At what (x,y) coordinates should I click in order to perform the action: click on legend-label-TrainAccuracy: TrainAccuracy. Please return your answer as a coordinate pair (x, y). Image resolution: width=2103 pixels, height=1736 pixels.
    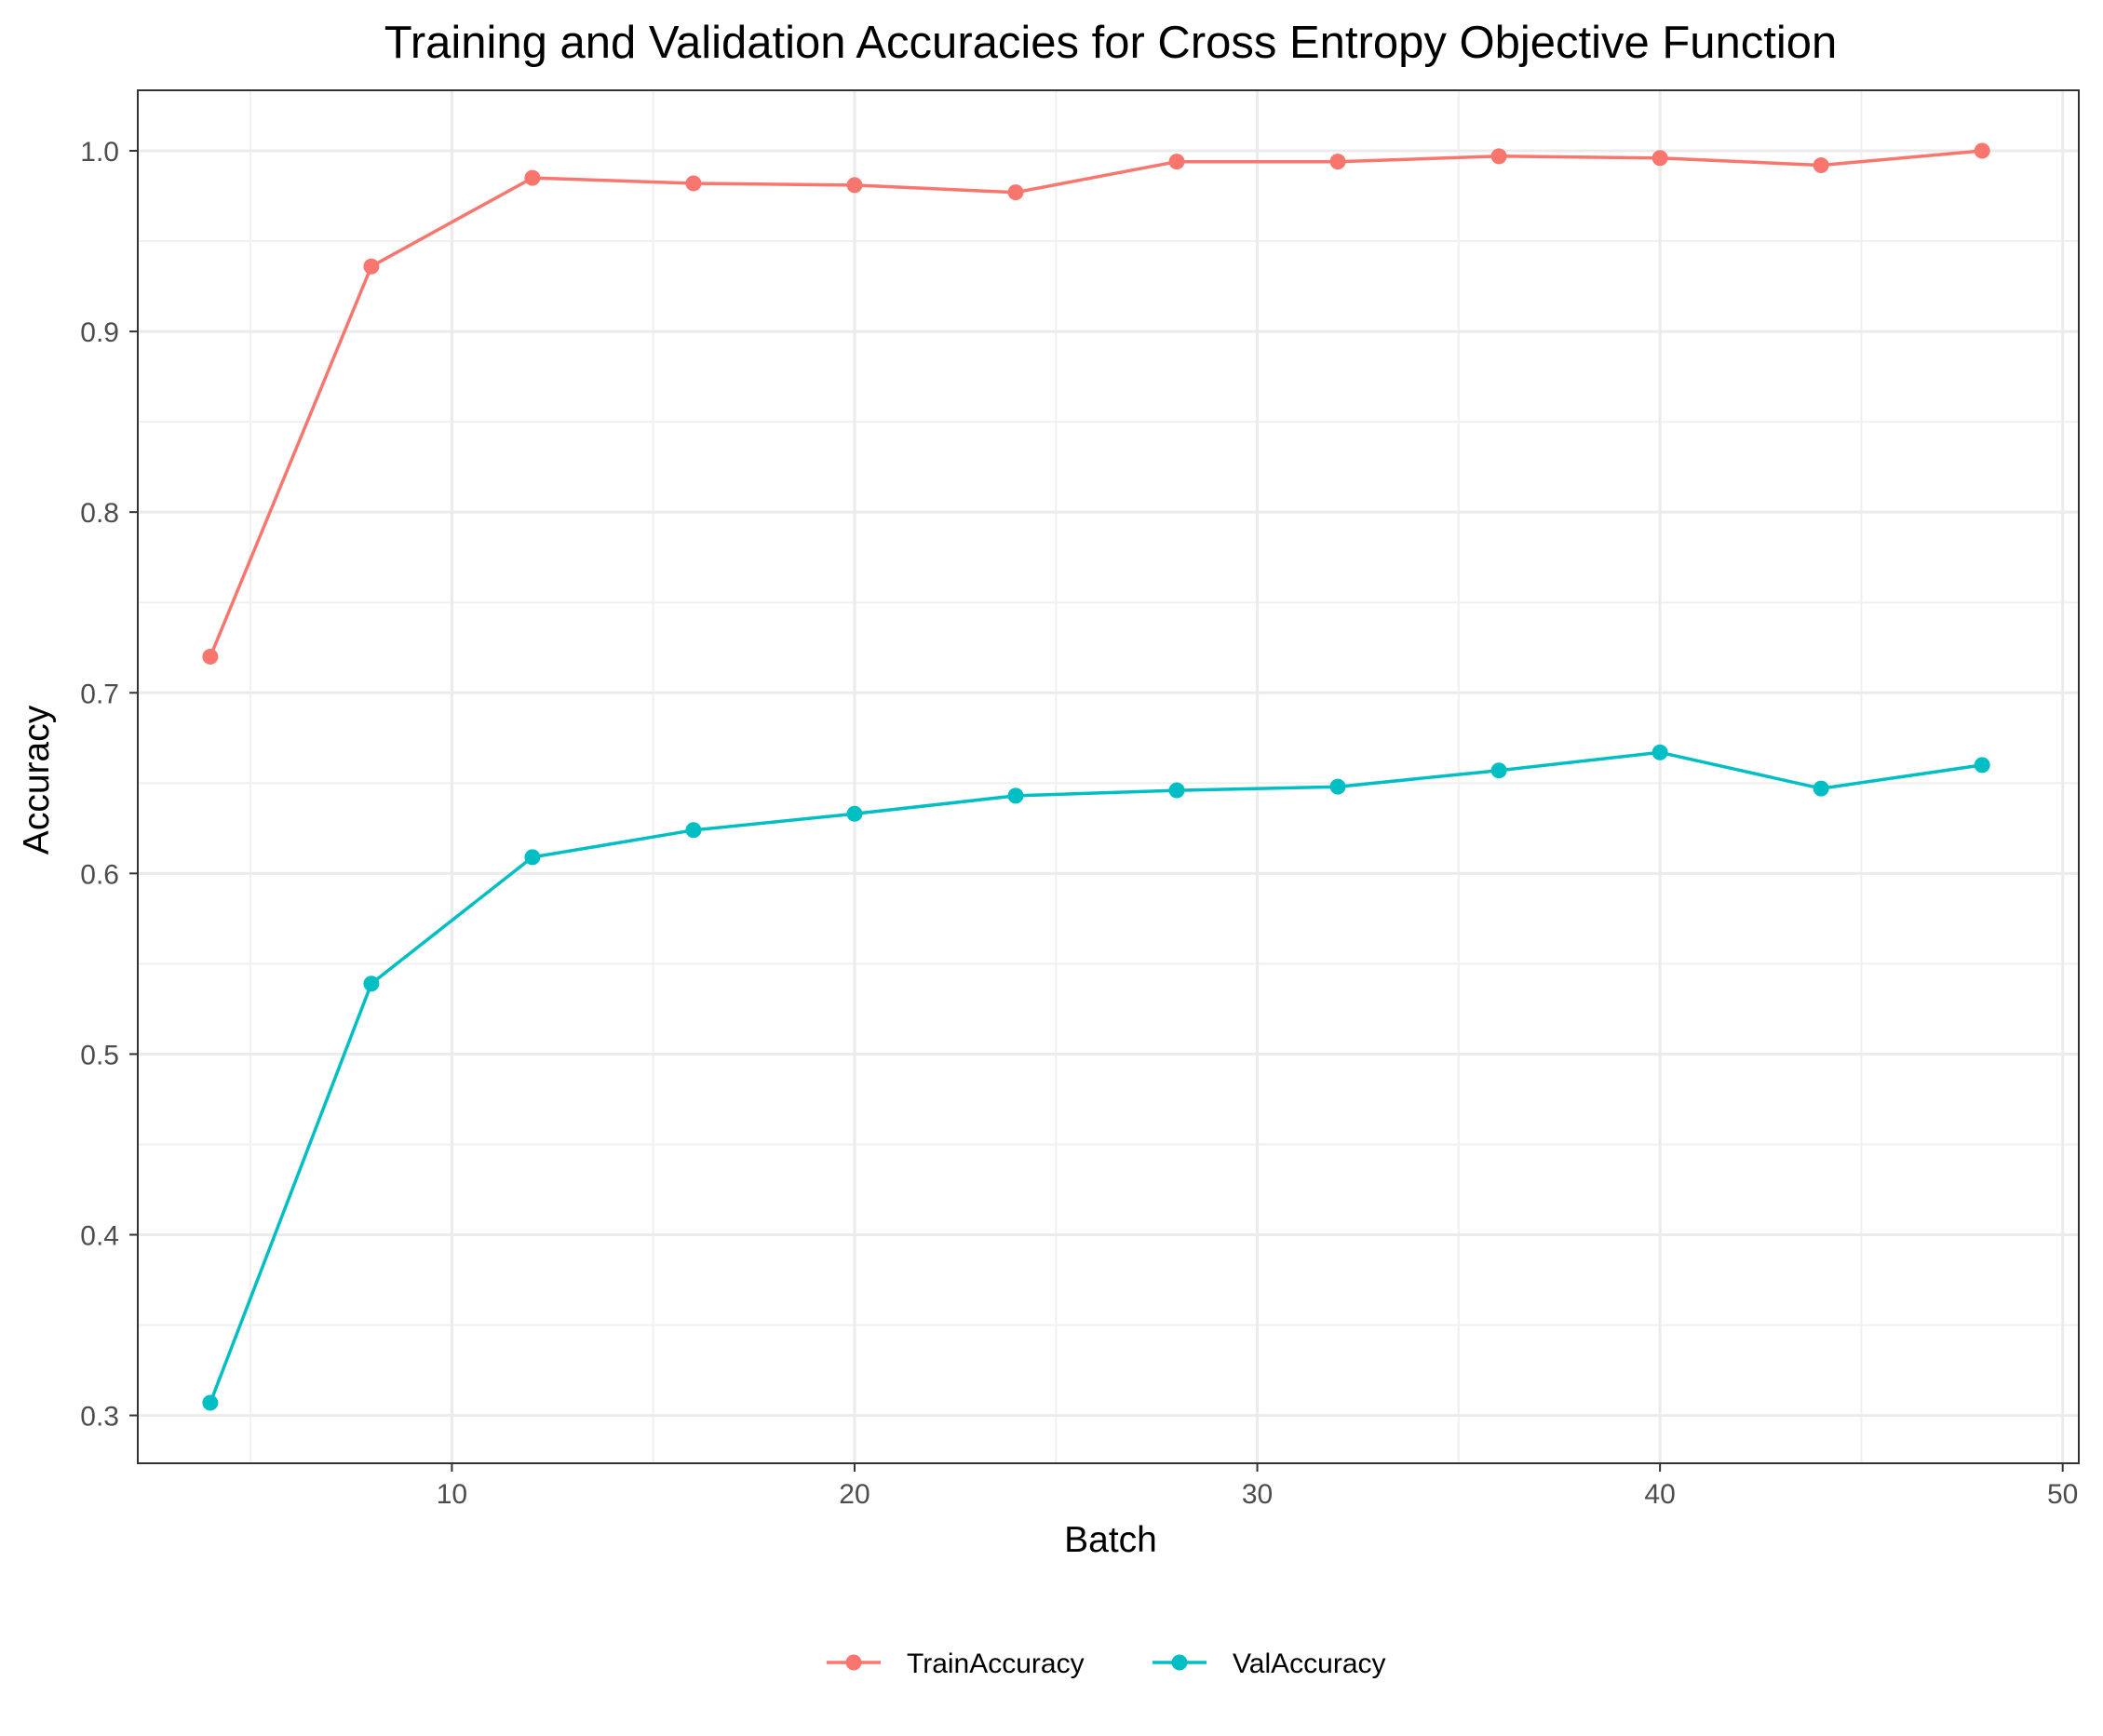
    Looking at the image, I should click on (996, 1664).